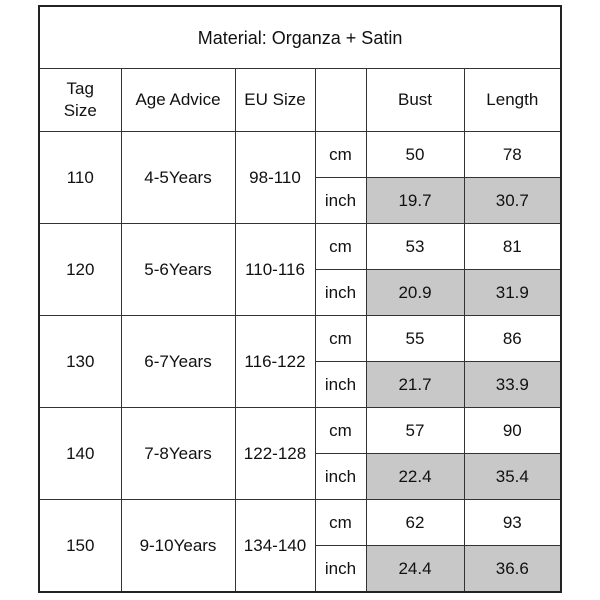 Image resolution: width=600 pixels, height=600 pixels. What do you see at coordinates (275, 546) in the screenshot?
I see `eu-size: 134-140` at bounding box center [275, 546].